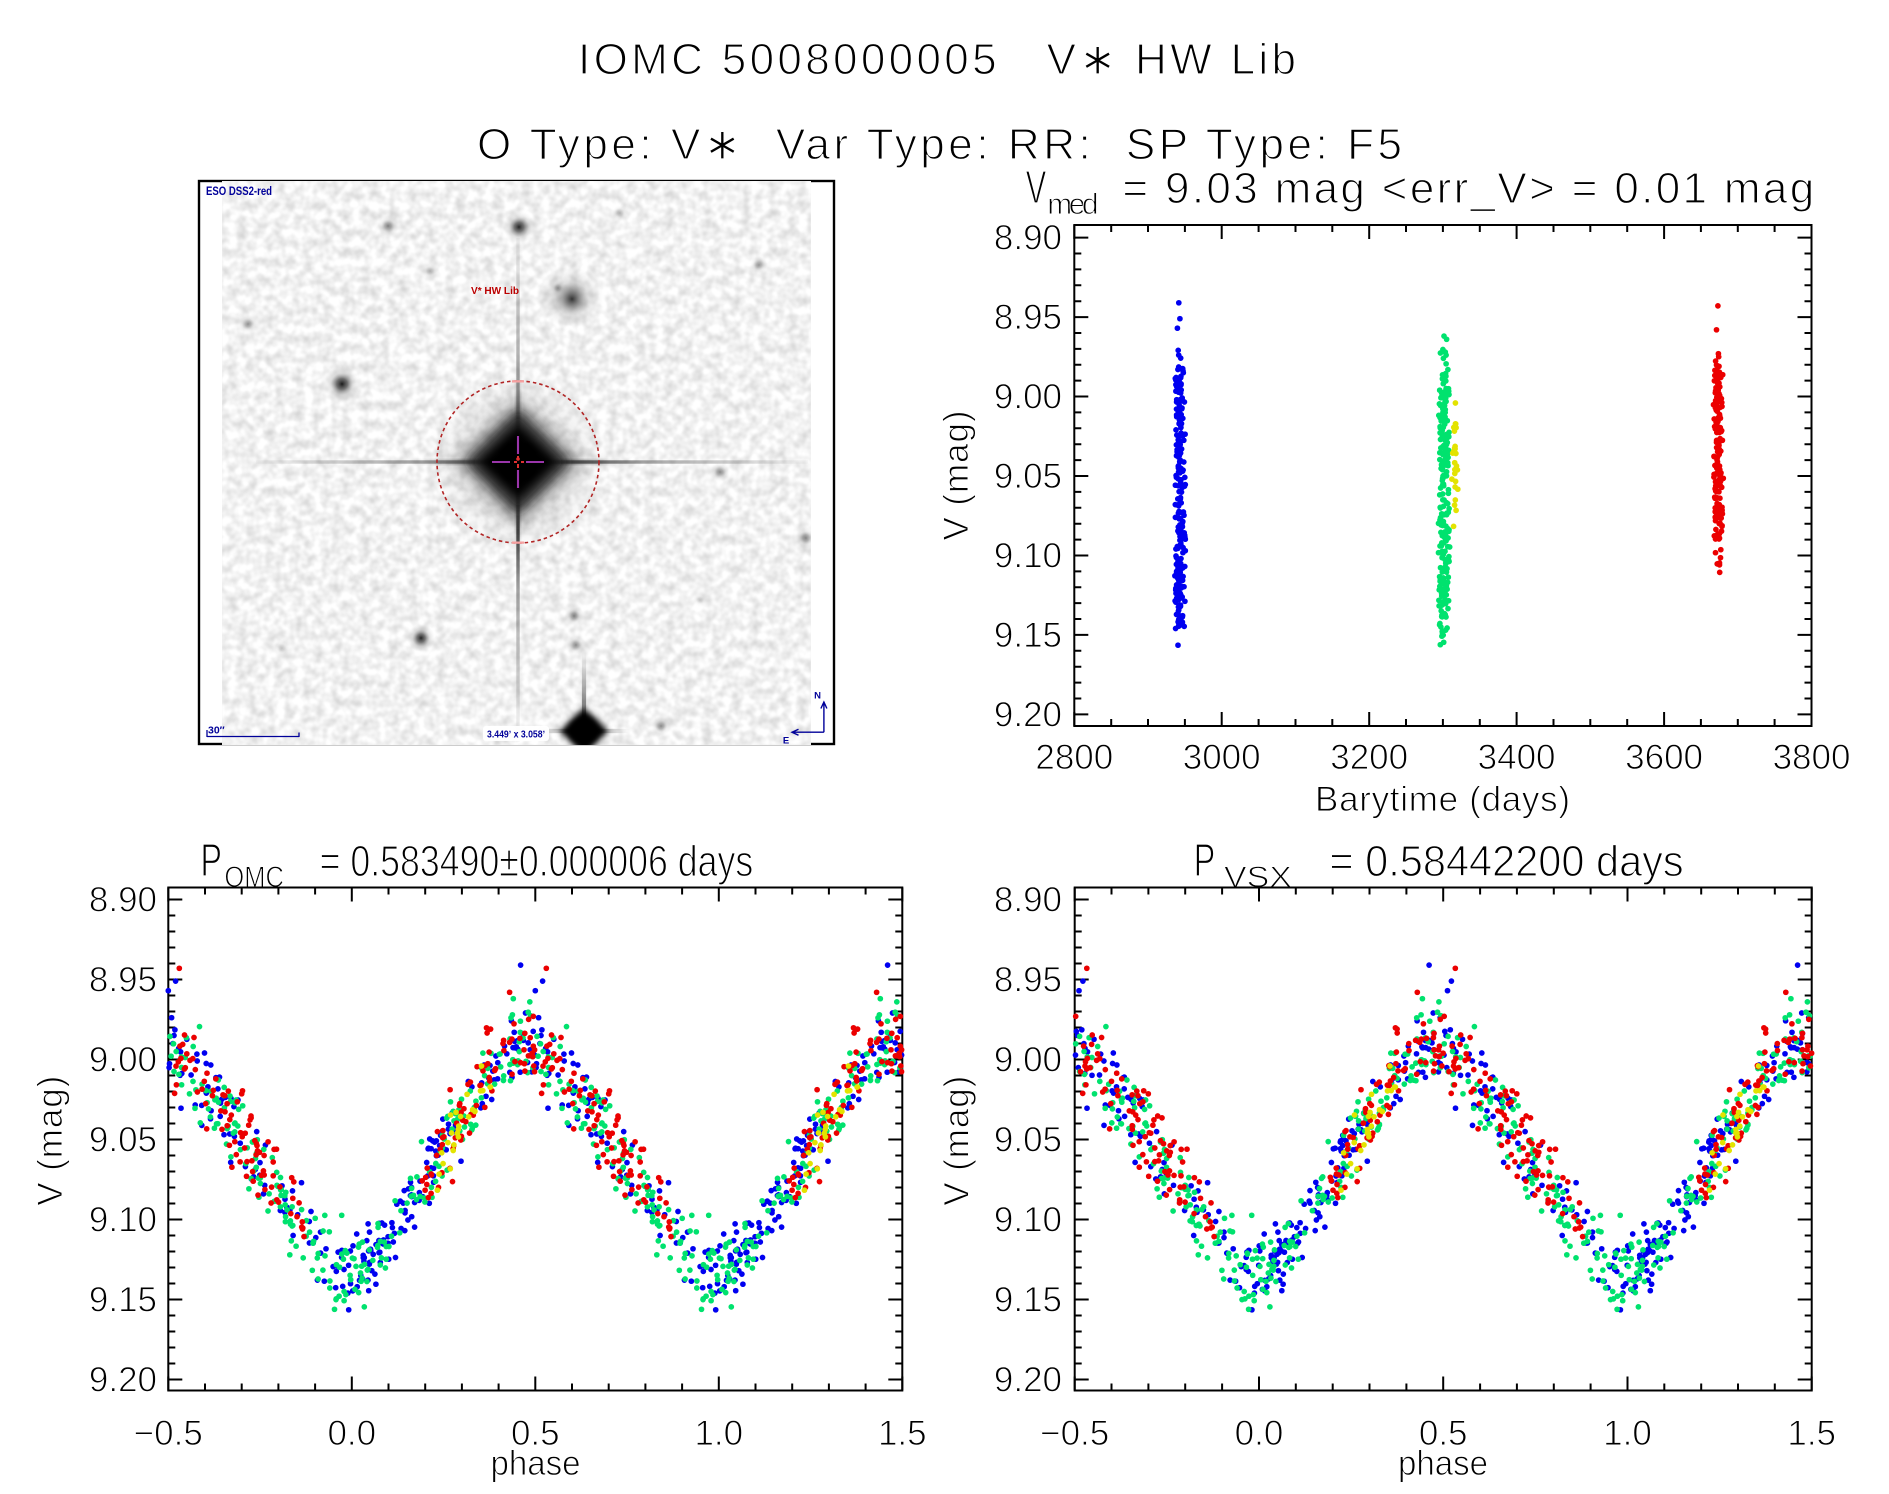  What do you see at coordinates (1664, 757) in the screenshot?
I see `svg-text: 3600` at bounding box center [1664, 757].